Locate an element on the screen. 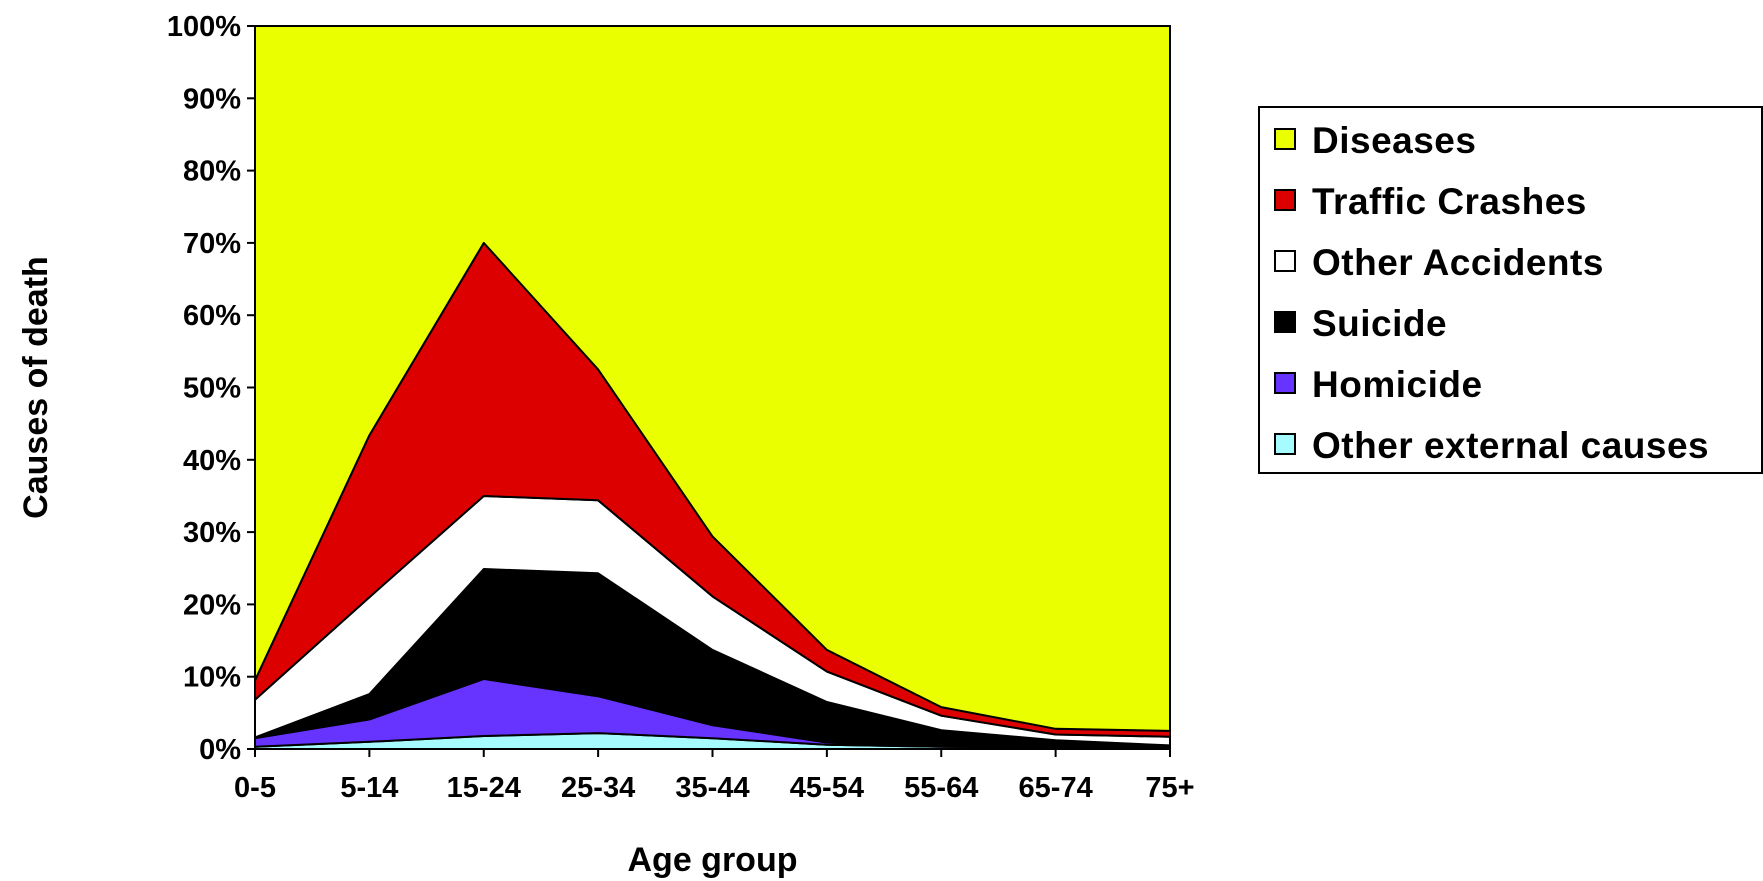 Image resolution: width=1763 pixels, height=881 pixels. legend-swatch-homicide is located at coordinates (1285, 383).